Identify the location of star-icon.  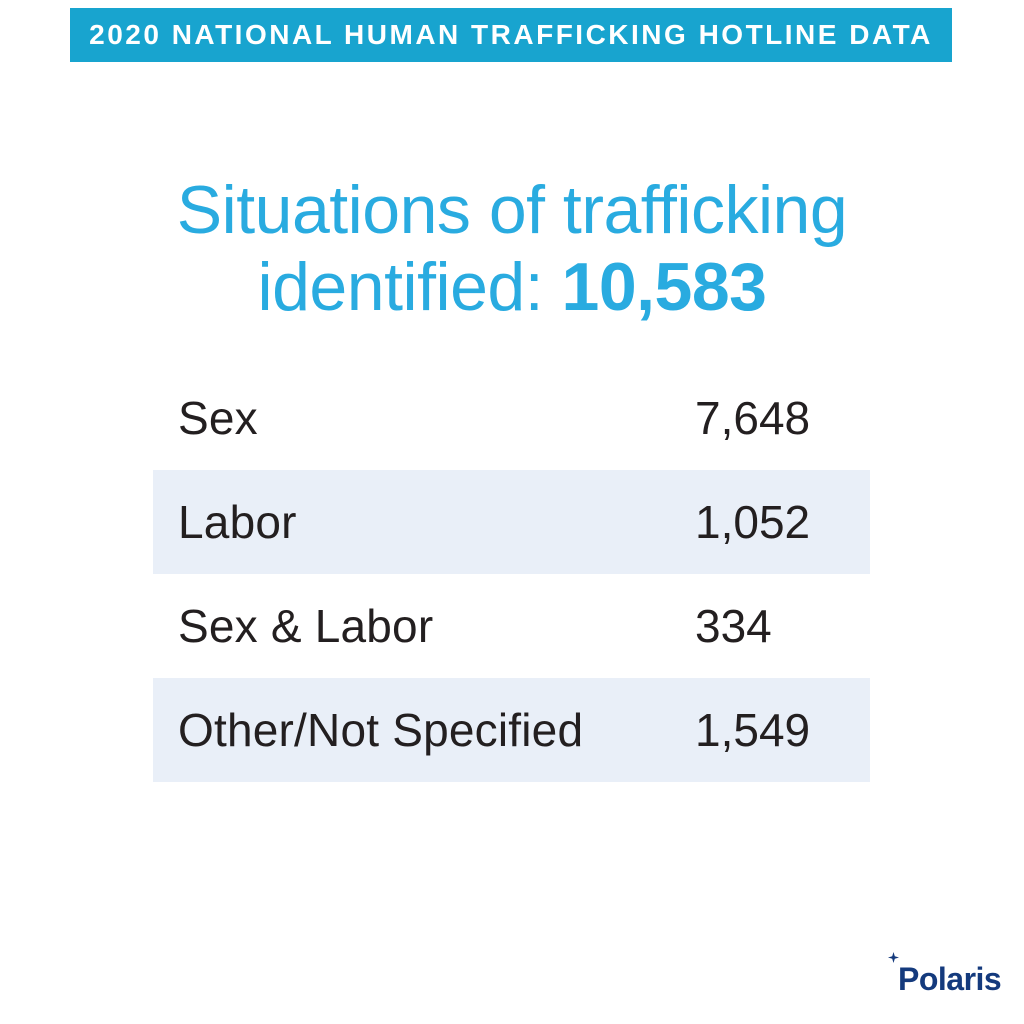
(893, 957).